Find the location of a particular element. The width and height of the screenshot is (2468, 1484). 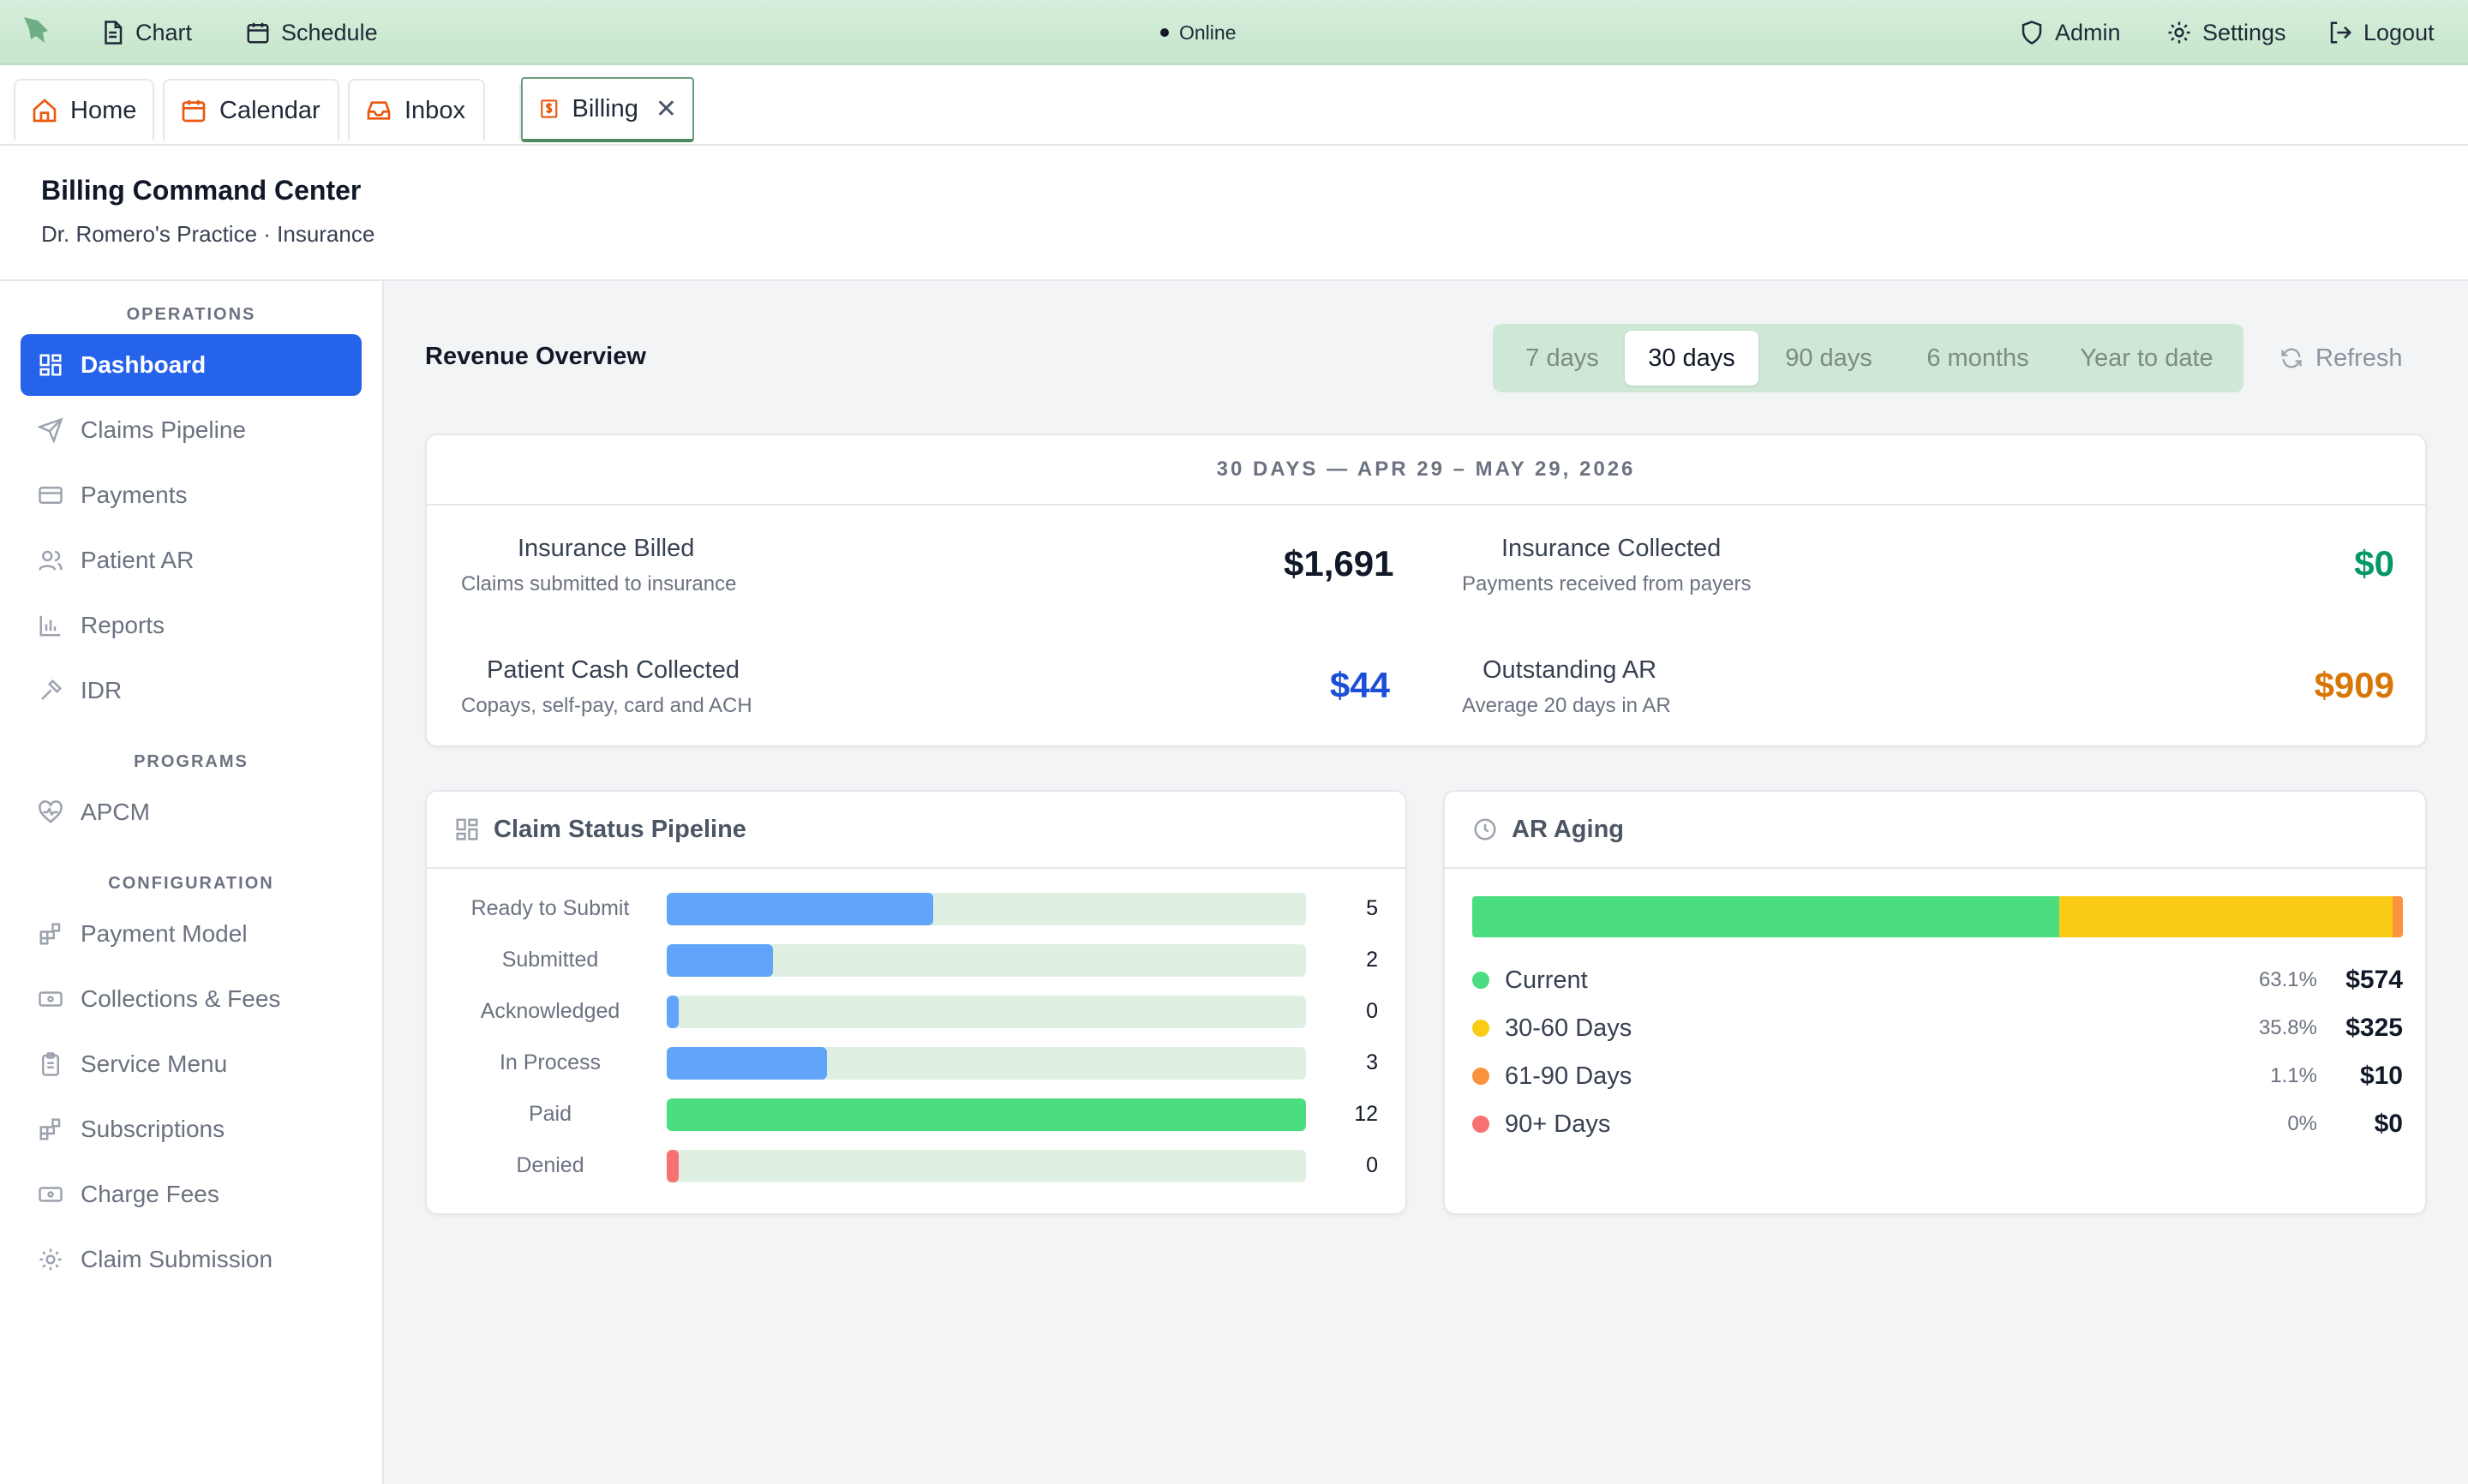

sidebar-item-subscriptions: Subscriptions is located at coordinates (191, 1129).